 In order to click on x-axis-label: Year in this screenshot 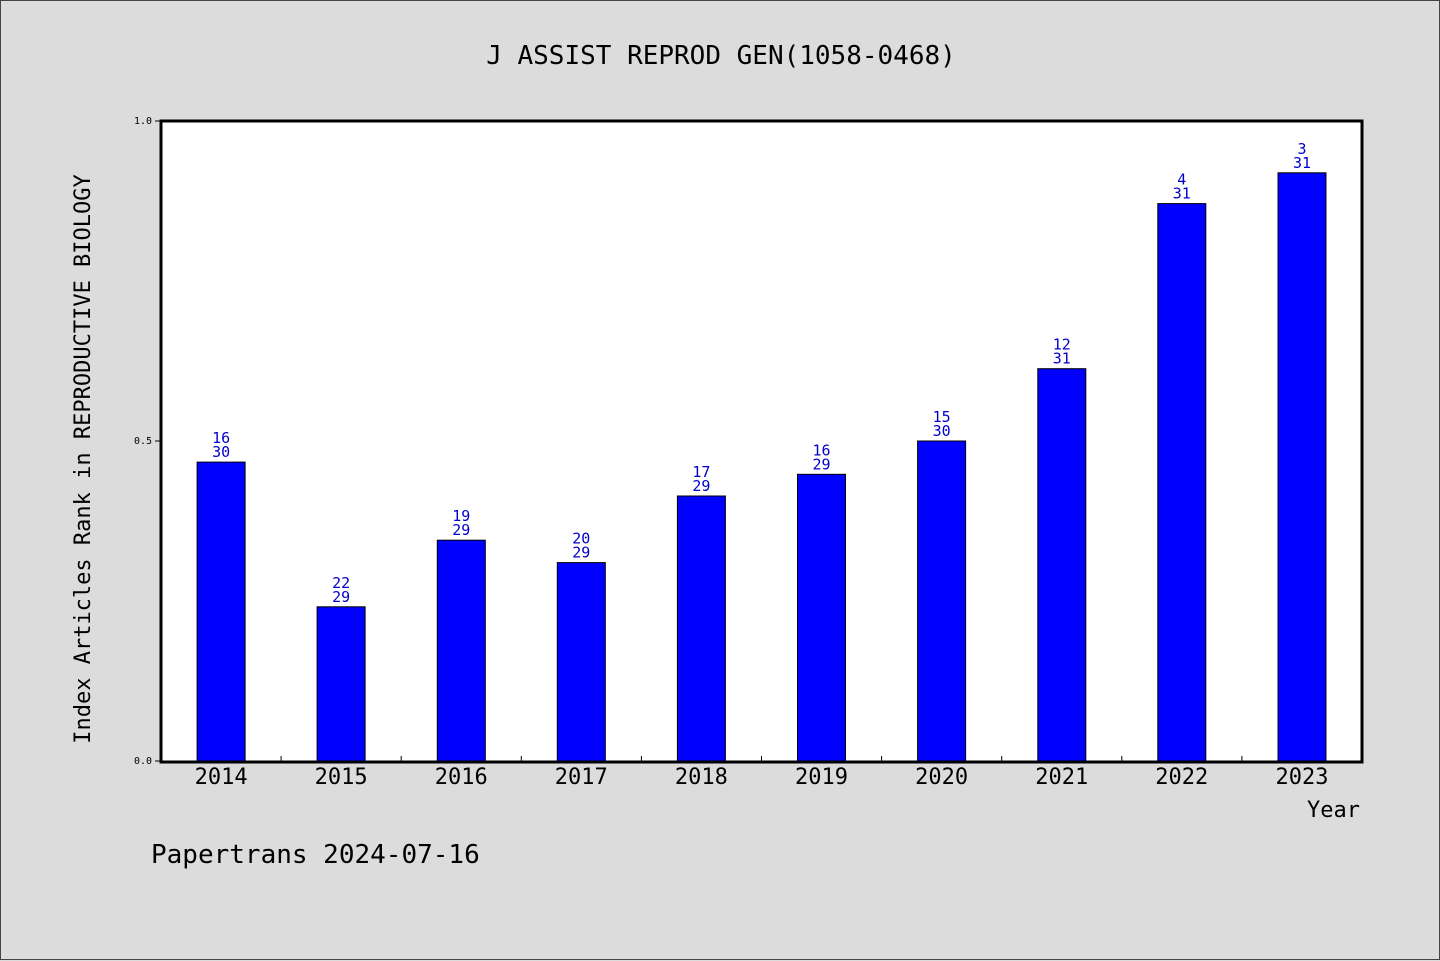, I will do `click(1333, 810)`.